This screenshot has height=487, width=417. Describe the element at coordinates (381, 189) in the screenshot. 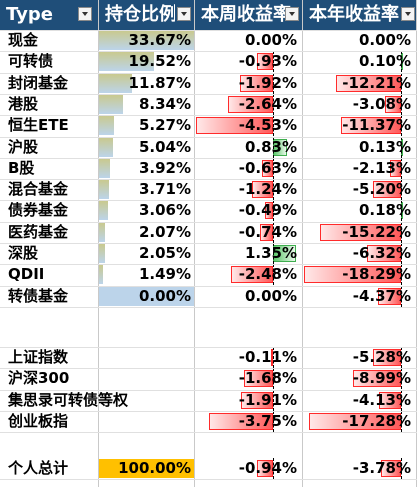

I see `yearly-return-value: -5.20%` at that location.